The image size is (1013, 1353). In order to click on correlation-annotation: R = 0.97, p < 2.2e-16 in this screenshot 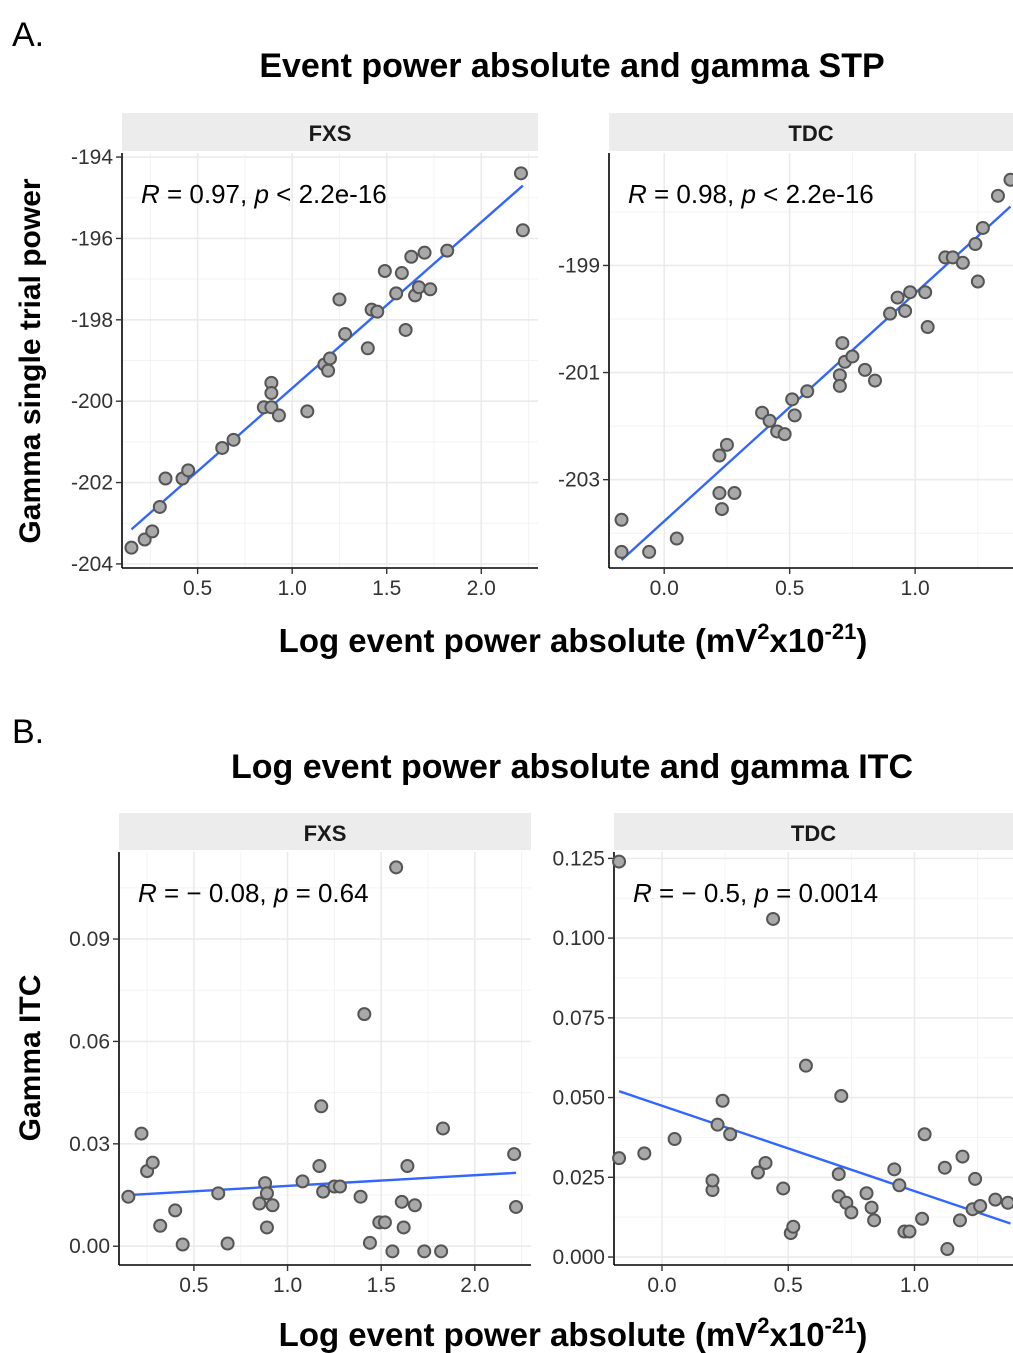, I will do `click(264, 194)`.